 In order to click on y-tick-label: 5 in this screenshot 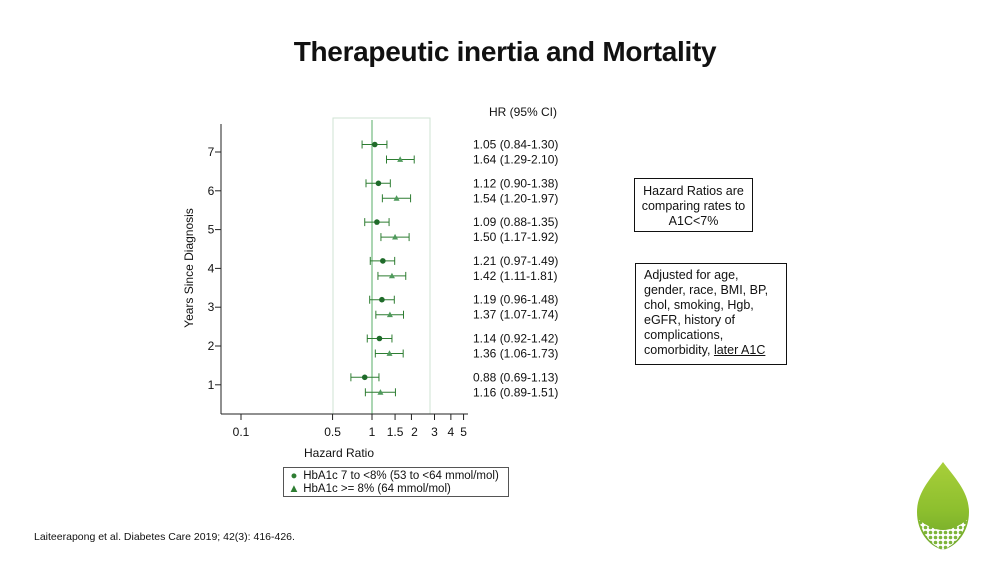, I will do `click(211, 230)`.